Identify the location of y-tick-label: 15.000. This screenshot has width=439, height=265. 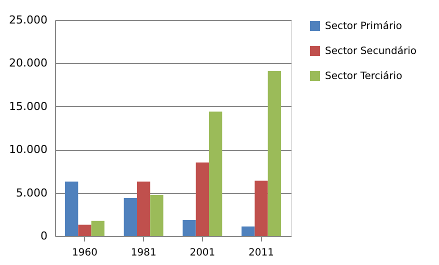
(28, 106).